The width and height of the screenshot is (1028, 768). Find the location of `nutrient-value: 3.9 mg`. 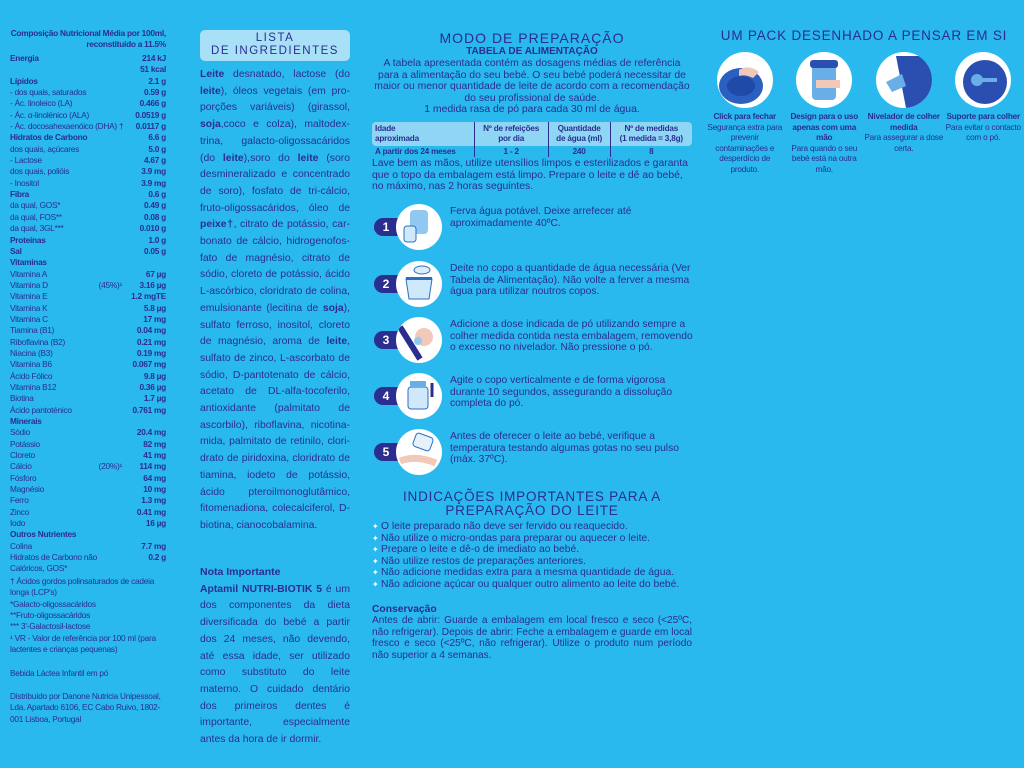

nutrient-value: 3.9 mg is located at coordinates (153, 182).